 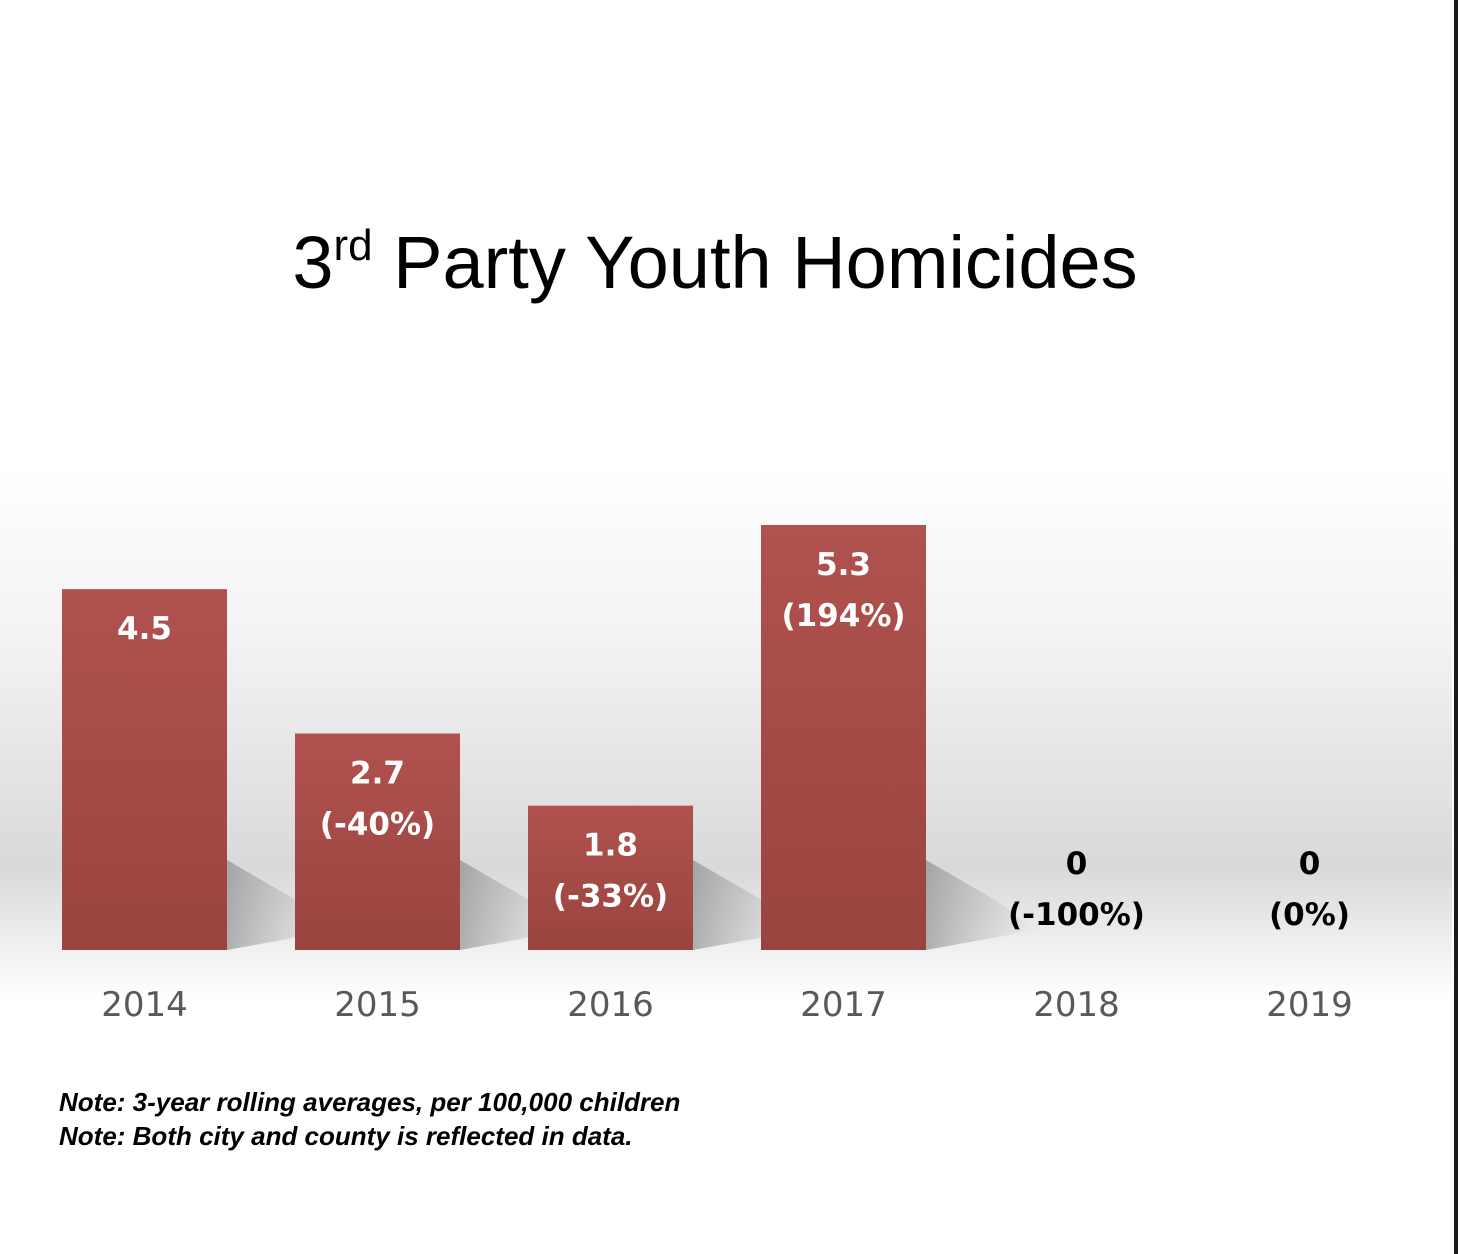 What do you see at coordinates (981, 905) in the screenshot?
I see `bar-shadow-2017` at bounding box center [981, 905].